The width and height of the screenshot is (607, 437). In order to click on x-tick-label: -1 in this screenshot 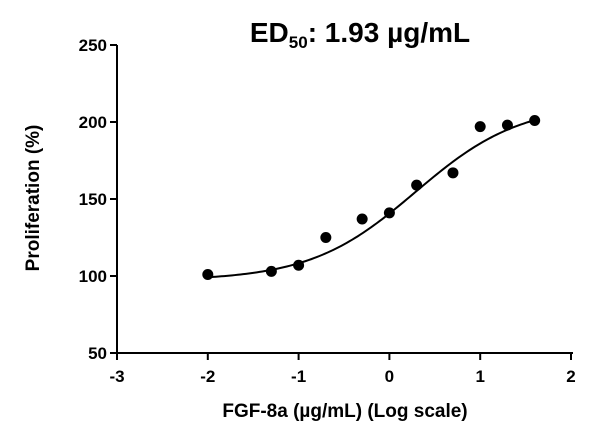, I will do `click(298, 376)`.